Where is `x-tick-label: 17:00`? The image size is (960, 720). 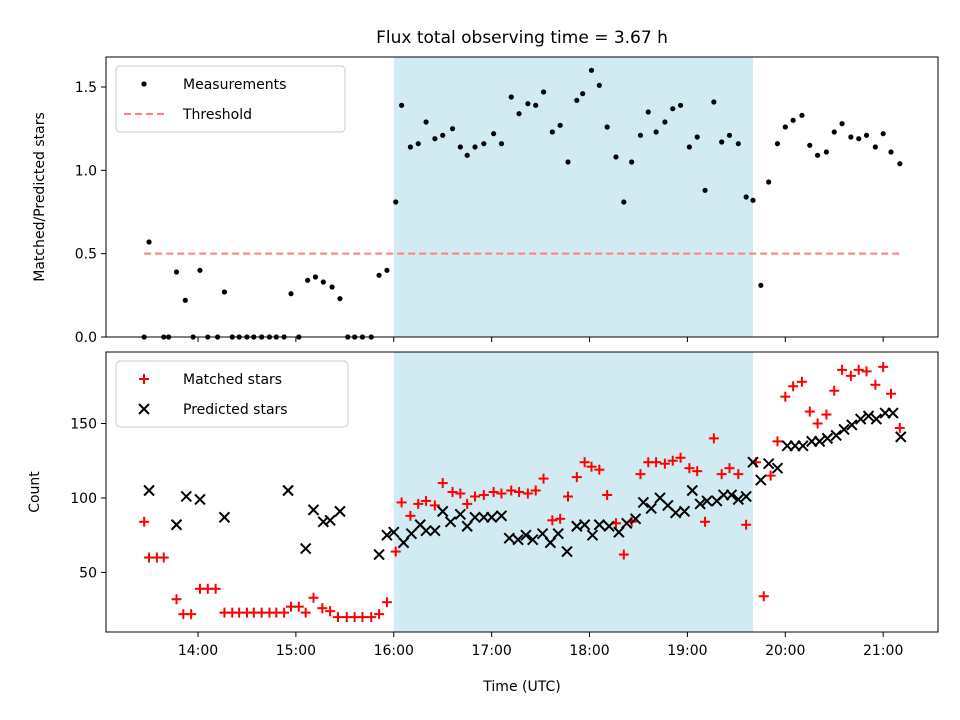
x-tick-label: 17:00 is located at coordinates (491, 651).